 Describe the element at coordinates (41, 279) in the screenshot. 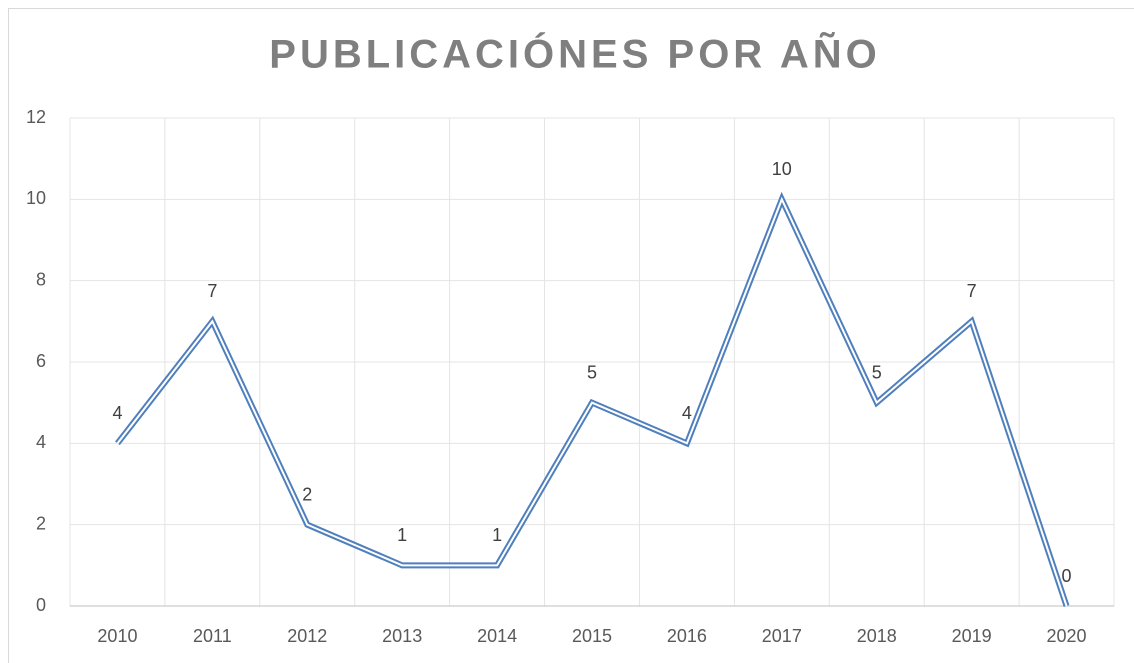

I see `y-tick-label: 8` at that location.